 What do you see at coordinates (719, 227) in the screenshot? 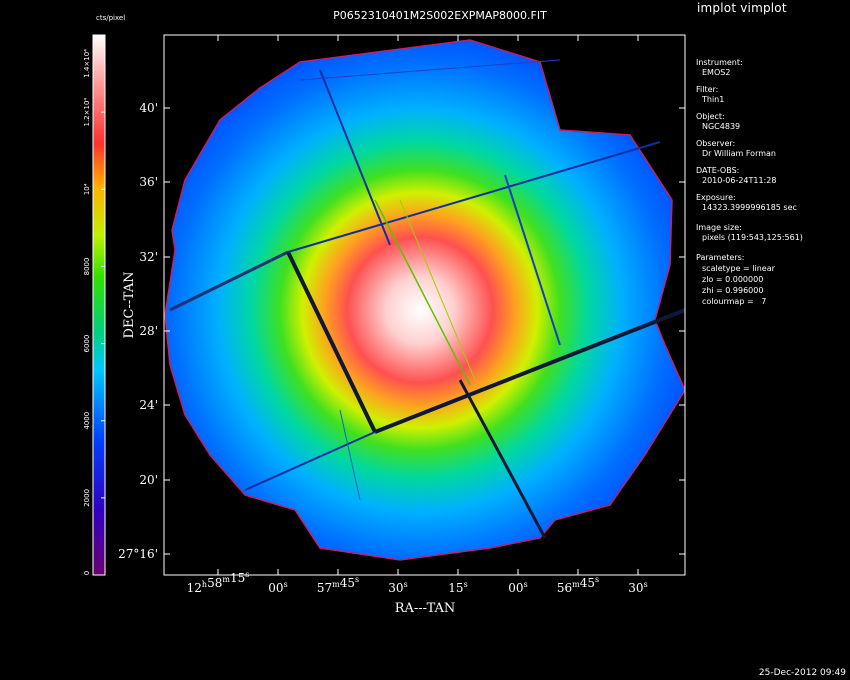
I see `meta-key: Image size:` at bounding box center [719, 227].